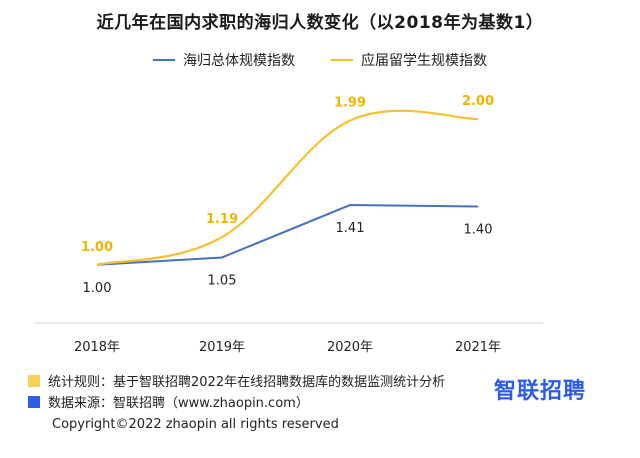  Describe the element at coordinates (239, 61) in the screenshot. I see `legend-label-overall: 海归总体规模指数` at that location.